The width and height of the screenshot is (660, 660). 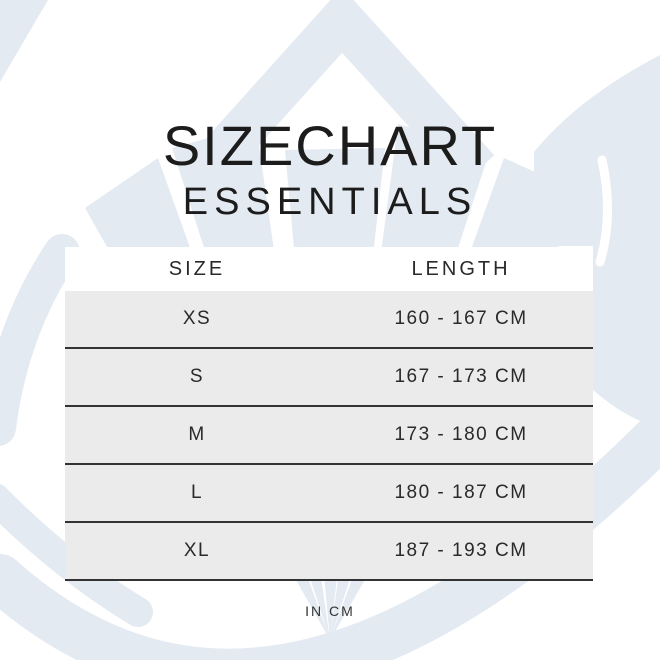 I want to click on length-cell: 180 - 187 CM, so click(x=461, y=492).